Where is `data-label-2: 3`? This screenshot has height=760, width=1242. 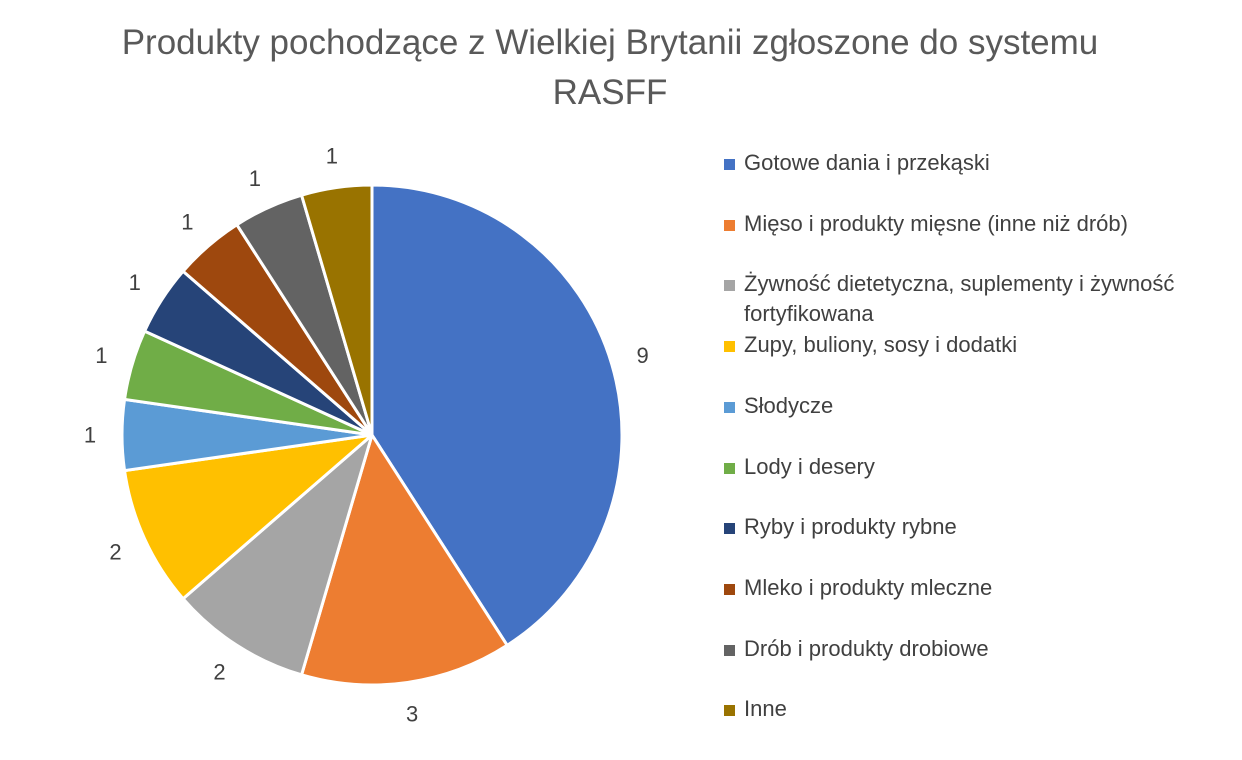 data-label-2: 3 is located at coordinates (412, 714).